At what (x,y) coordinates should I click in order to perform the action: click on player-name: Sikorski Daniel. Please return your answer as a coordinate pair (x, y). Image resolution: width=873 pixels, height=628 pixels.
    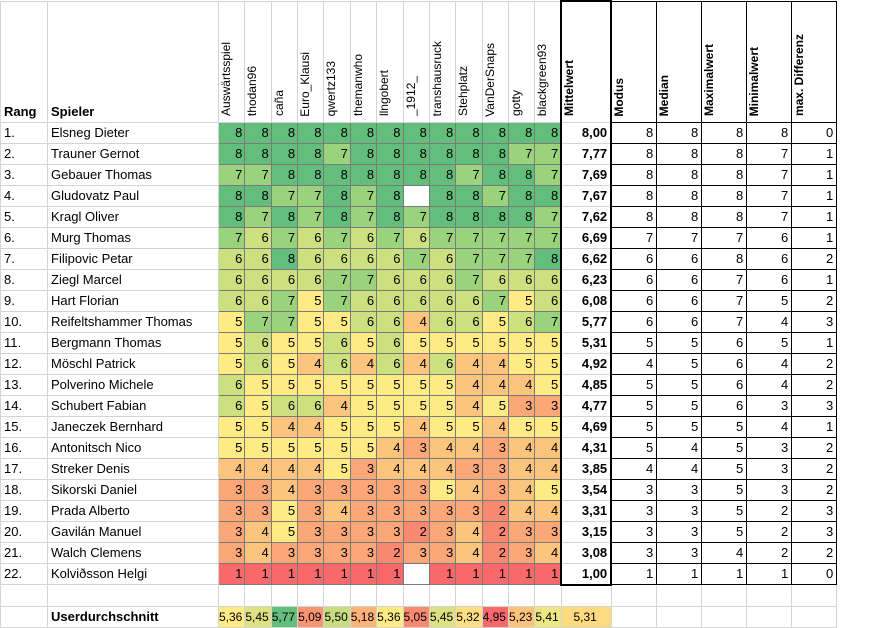
    Looking at the image, I should click on (133, 489).